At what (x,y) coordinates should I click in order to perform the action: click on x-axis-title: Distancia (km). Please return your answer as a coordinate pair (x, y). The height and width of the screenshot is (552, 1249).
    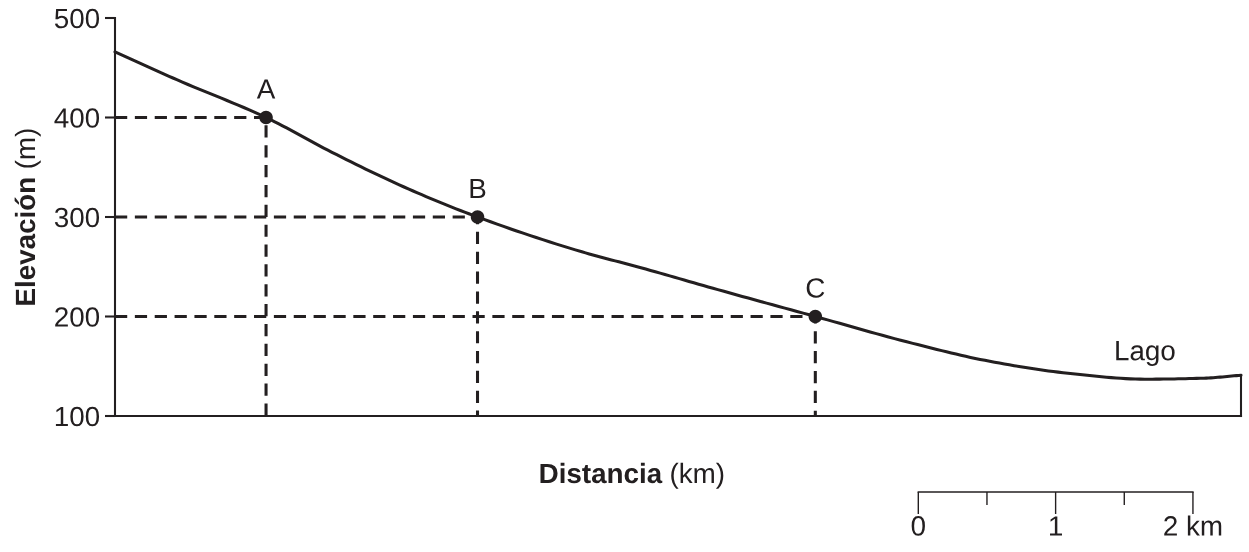
    Looking at the image, I should click on (632, 475).